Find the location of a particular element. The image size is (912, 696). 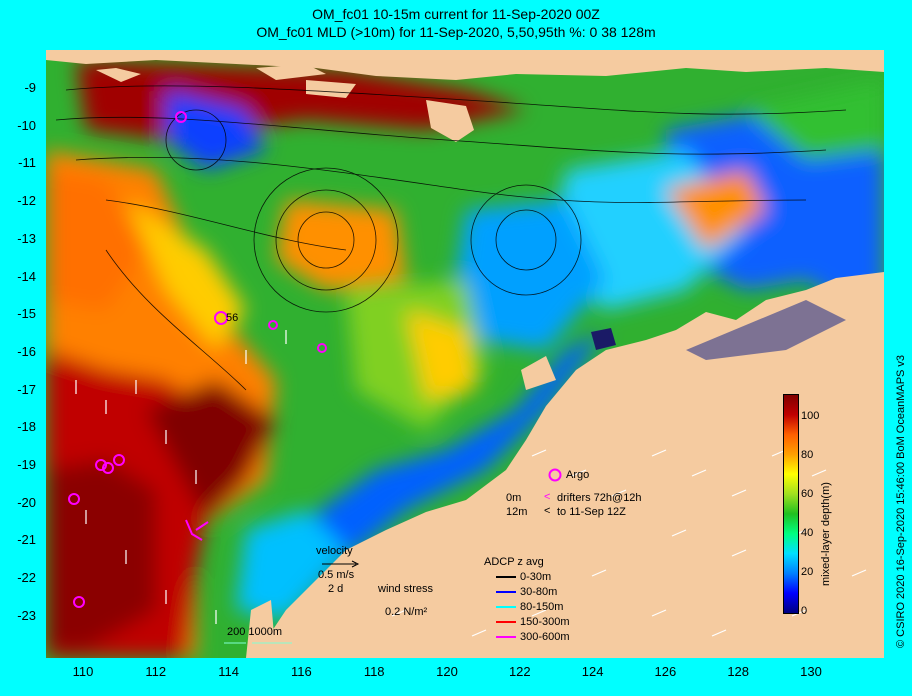

y-tick-label: -21 is located at coordinates (26, 540).